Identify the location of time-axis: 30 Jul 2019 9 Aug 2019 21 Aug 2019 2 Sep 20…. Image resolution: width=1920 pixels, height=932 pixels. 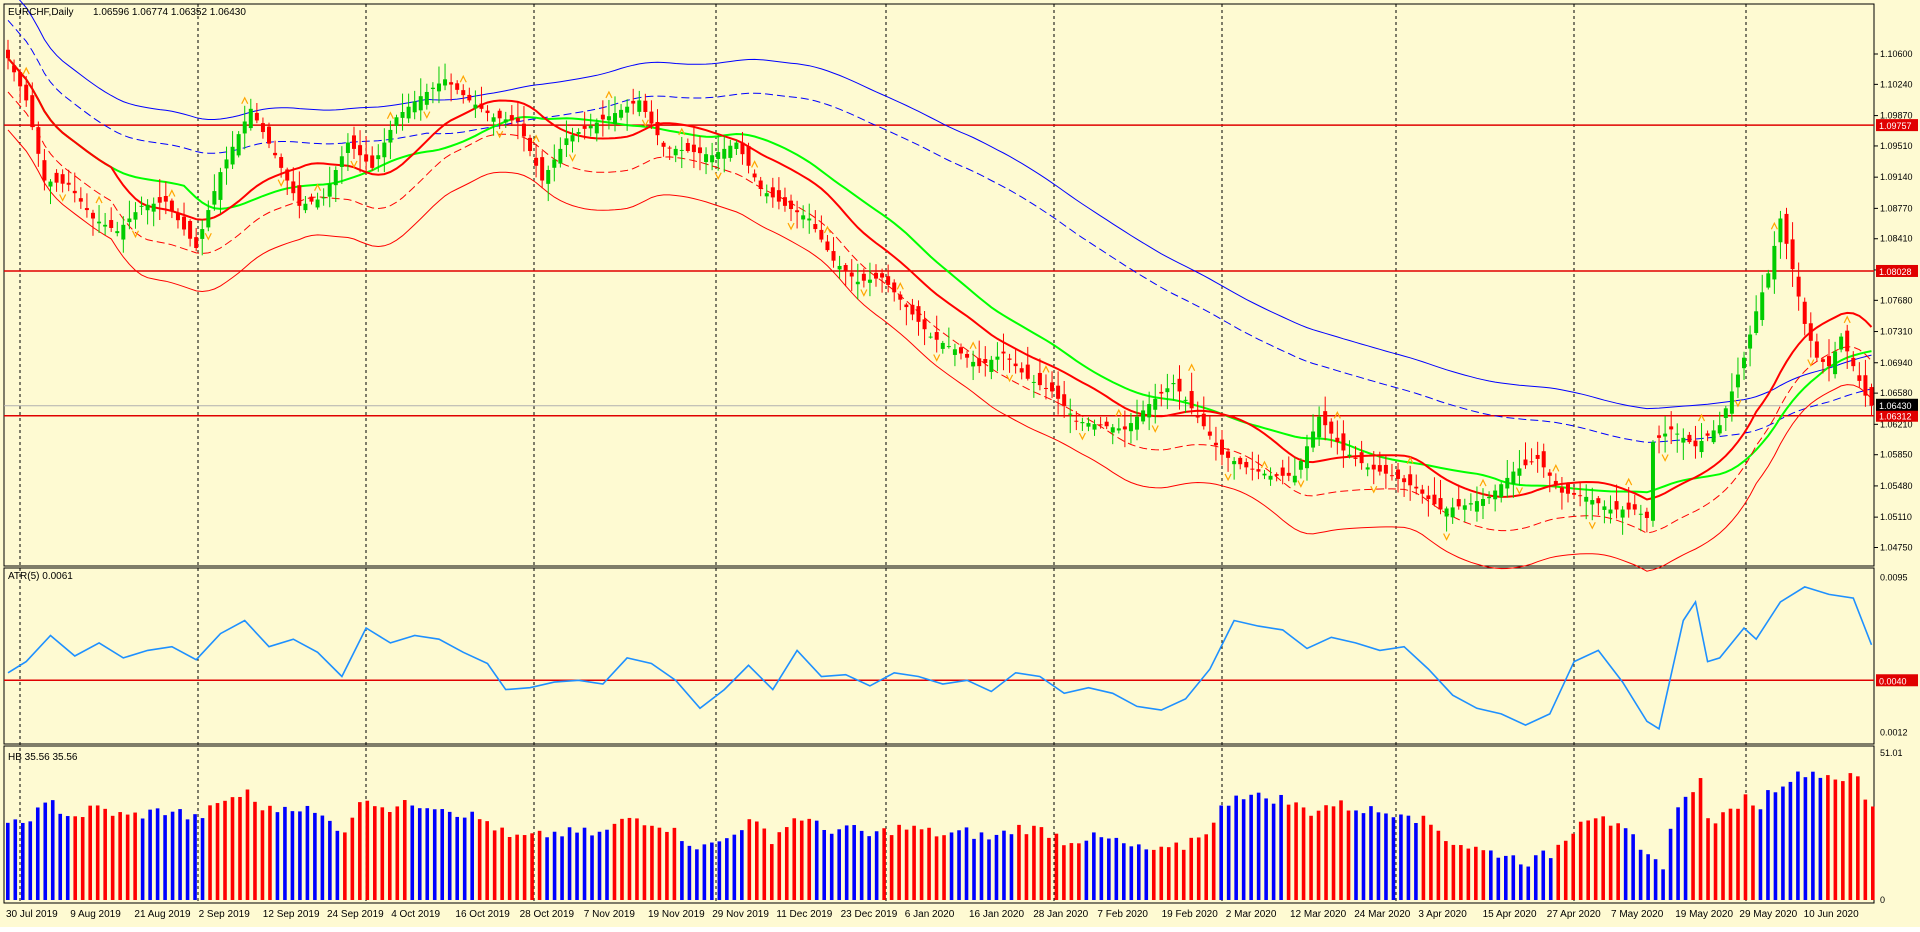
(932, 914).